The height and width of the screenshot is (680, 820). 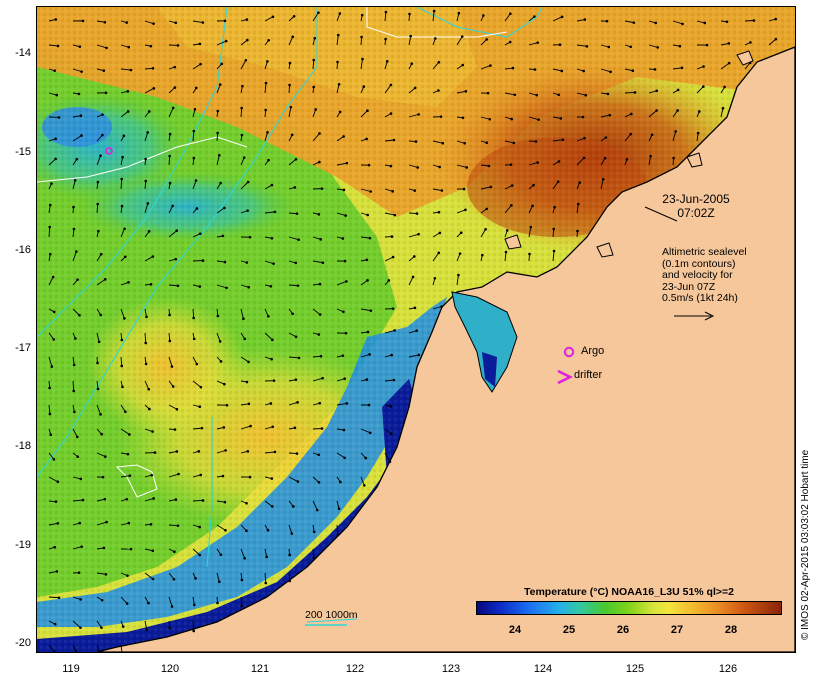 I want to click on lat-label: -17, so click(x=23, y=348).